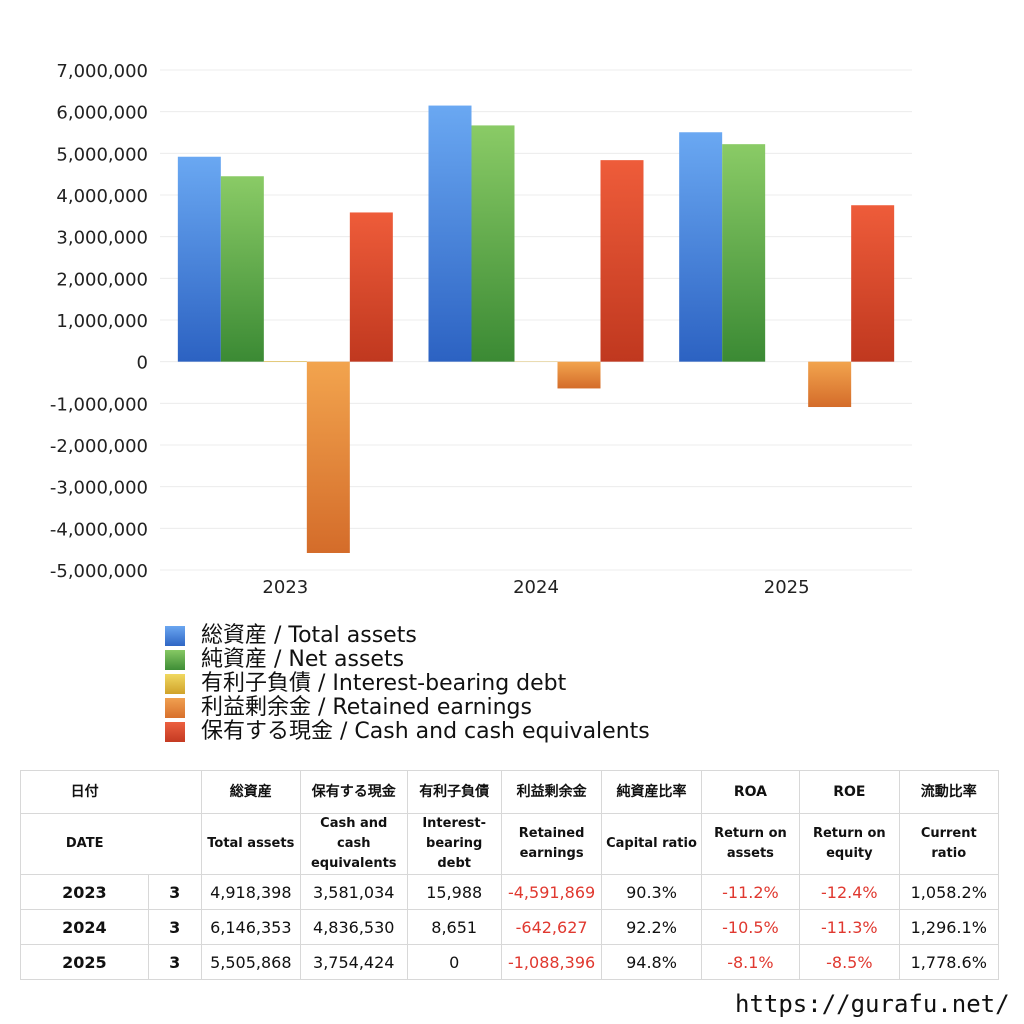 This screenshot has height=1024, width=1024. I want to click on header-cash-en: Cash and cash equivalents, so click(354, 844).